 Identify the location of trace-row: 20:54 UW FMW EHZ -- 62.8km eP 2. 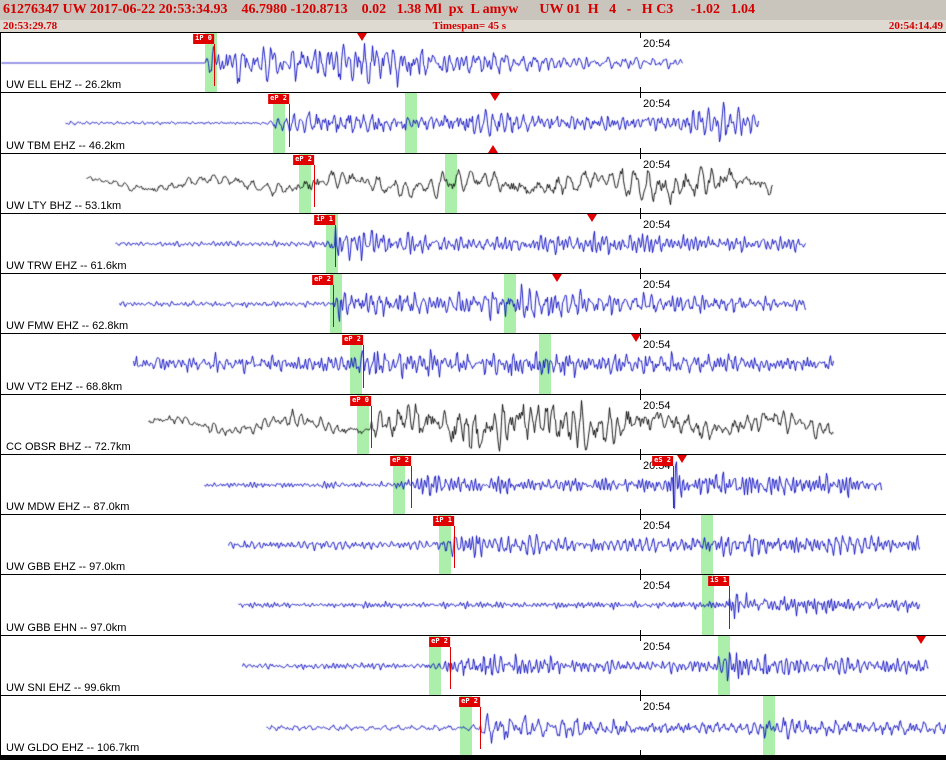
(473, 304).